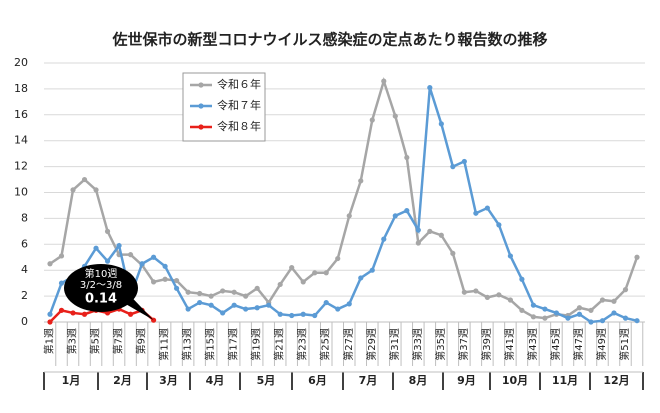  What do you see at coordinates (317, 380) in the screenshot?
I see `month-label: 6月` at bounding box center [317, 380].